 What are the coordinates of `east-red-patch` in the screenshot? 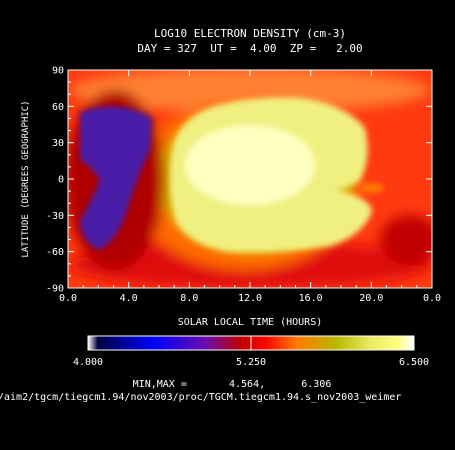 It's located at (406, 240).